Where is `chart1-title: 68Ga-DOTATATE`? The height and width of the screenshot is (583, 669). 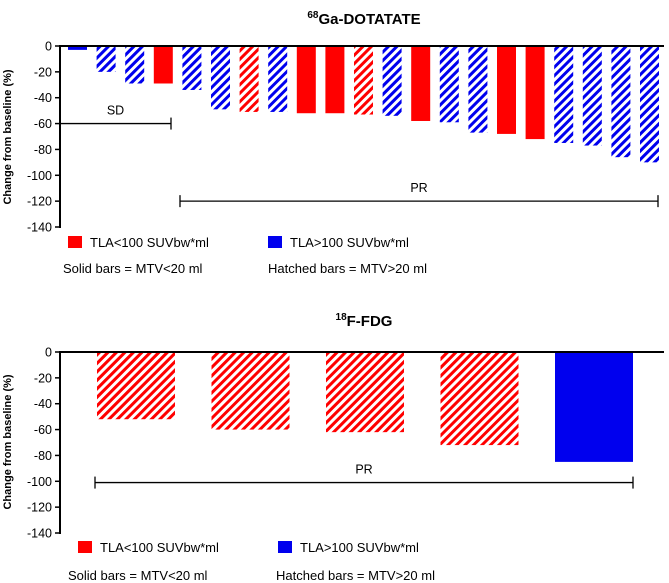 chart1-title: 68Ga-DOTATATE is located at coordinates (363, 19).